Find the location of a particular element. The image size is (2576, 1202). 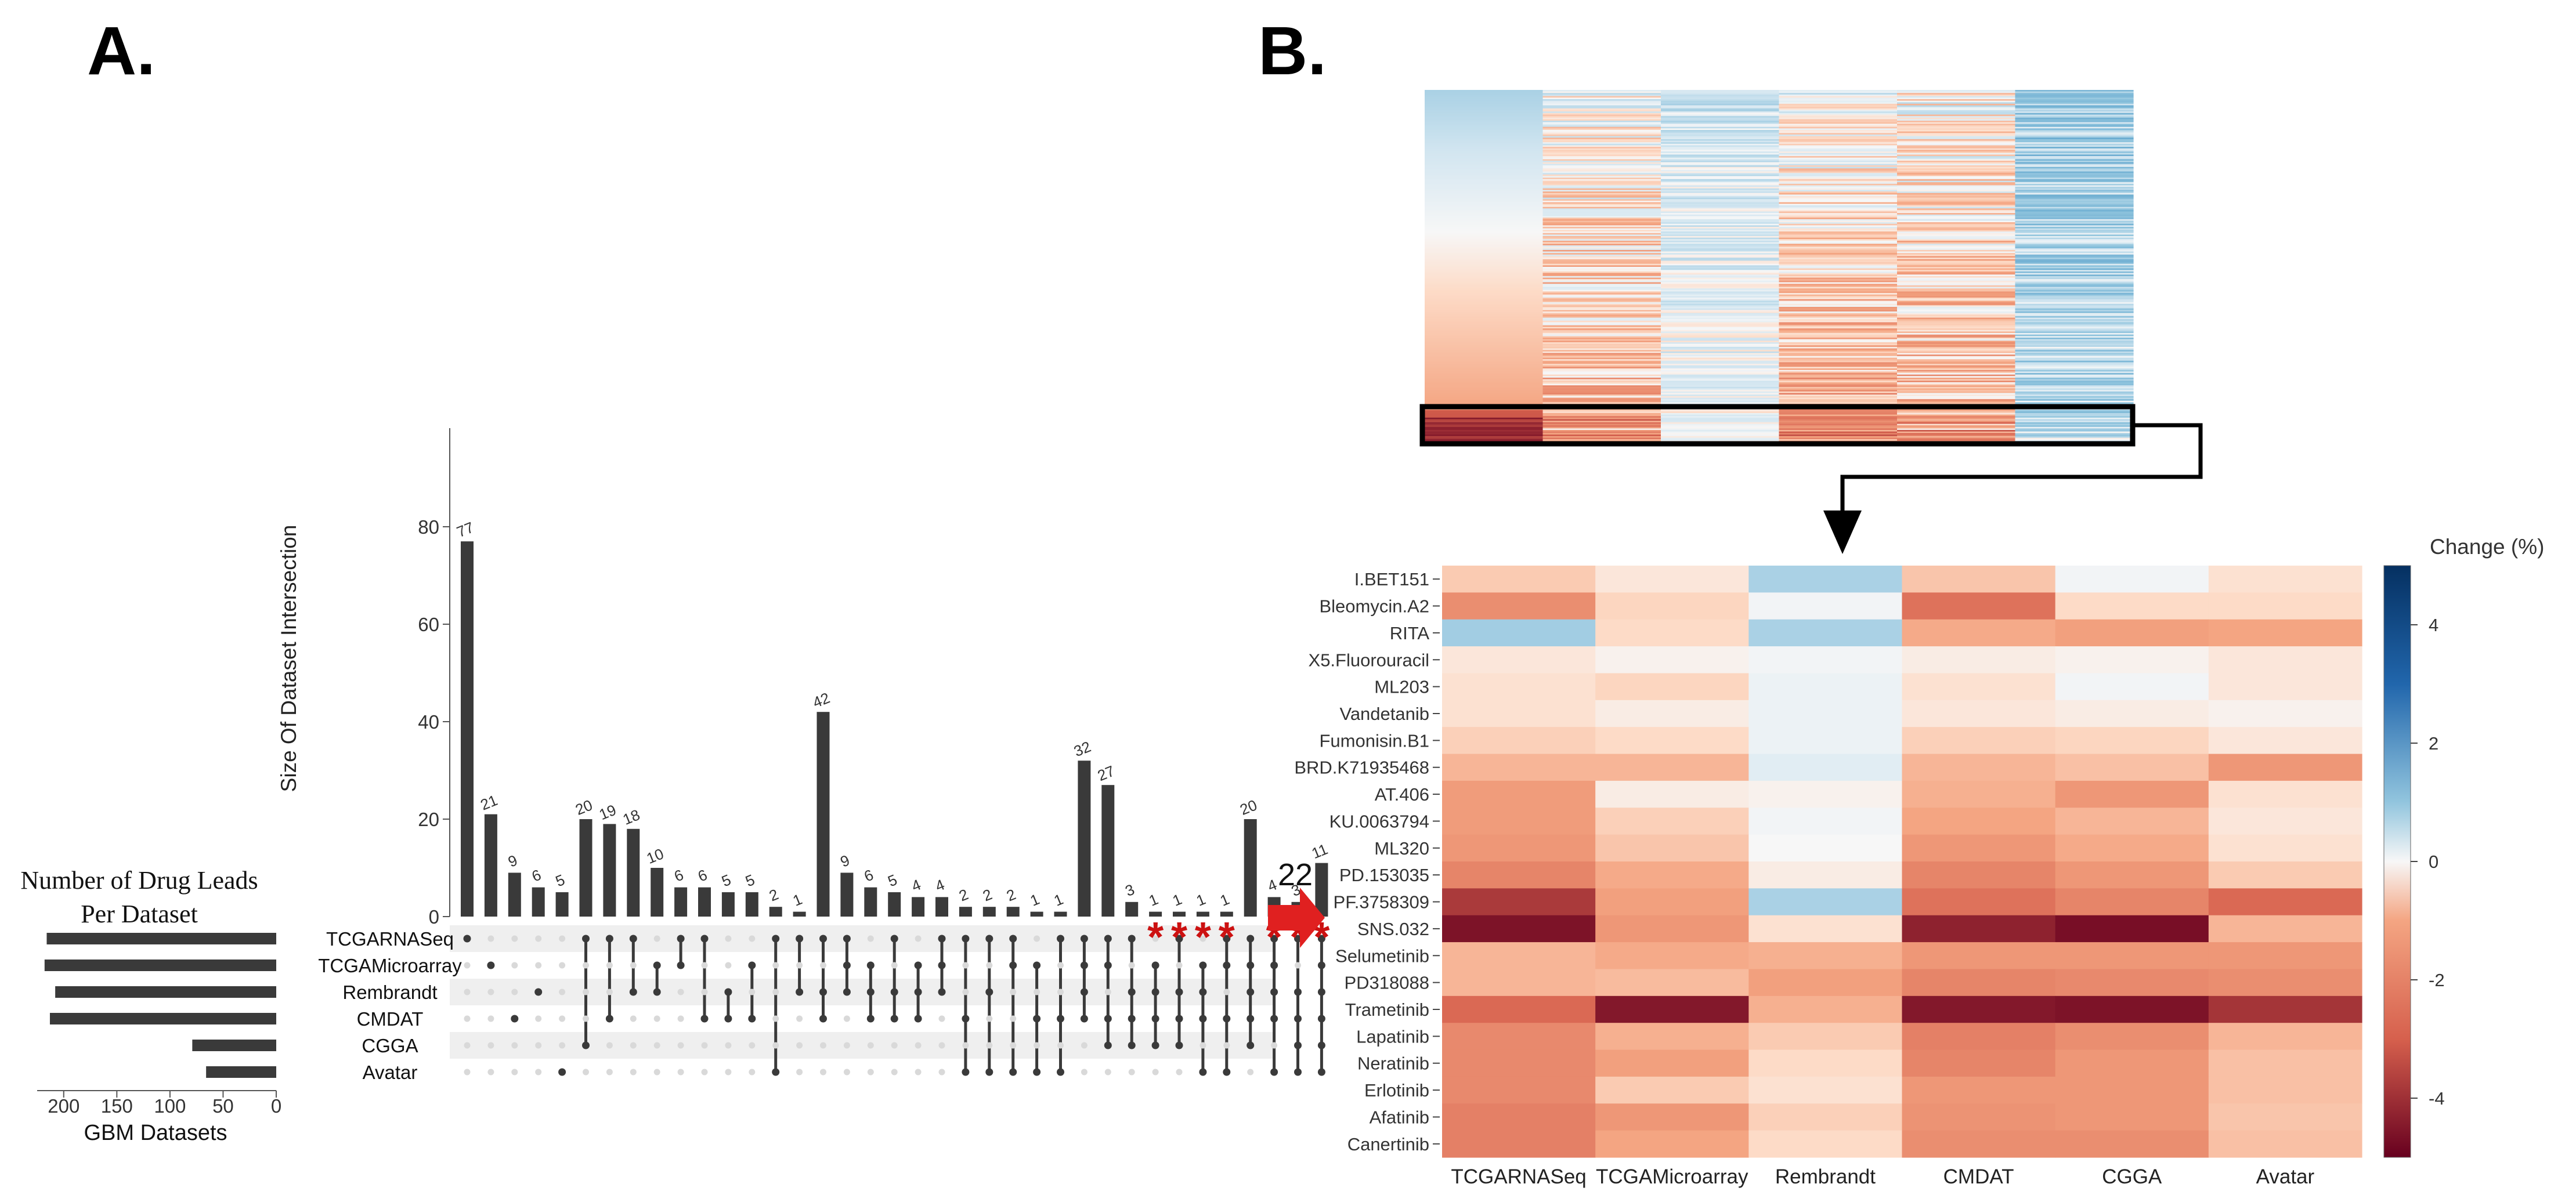

upset-matrix-stripe is located at coordinates (862, 1045).